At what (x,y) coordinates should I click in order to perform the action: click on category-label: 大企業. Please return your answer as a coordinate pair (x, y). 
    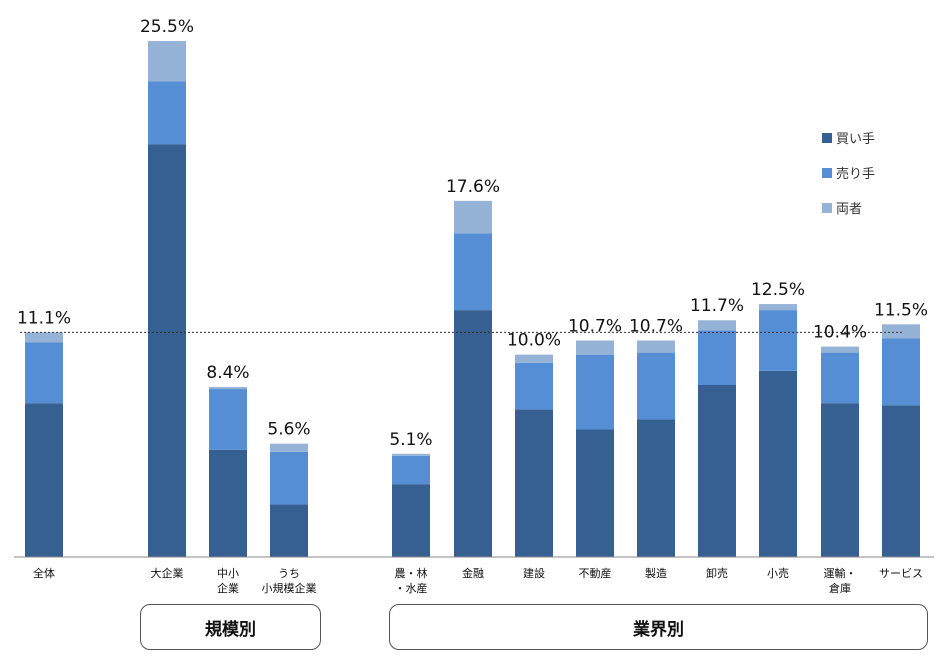
    Looking at the image, I should click on (167, 573).